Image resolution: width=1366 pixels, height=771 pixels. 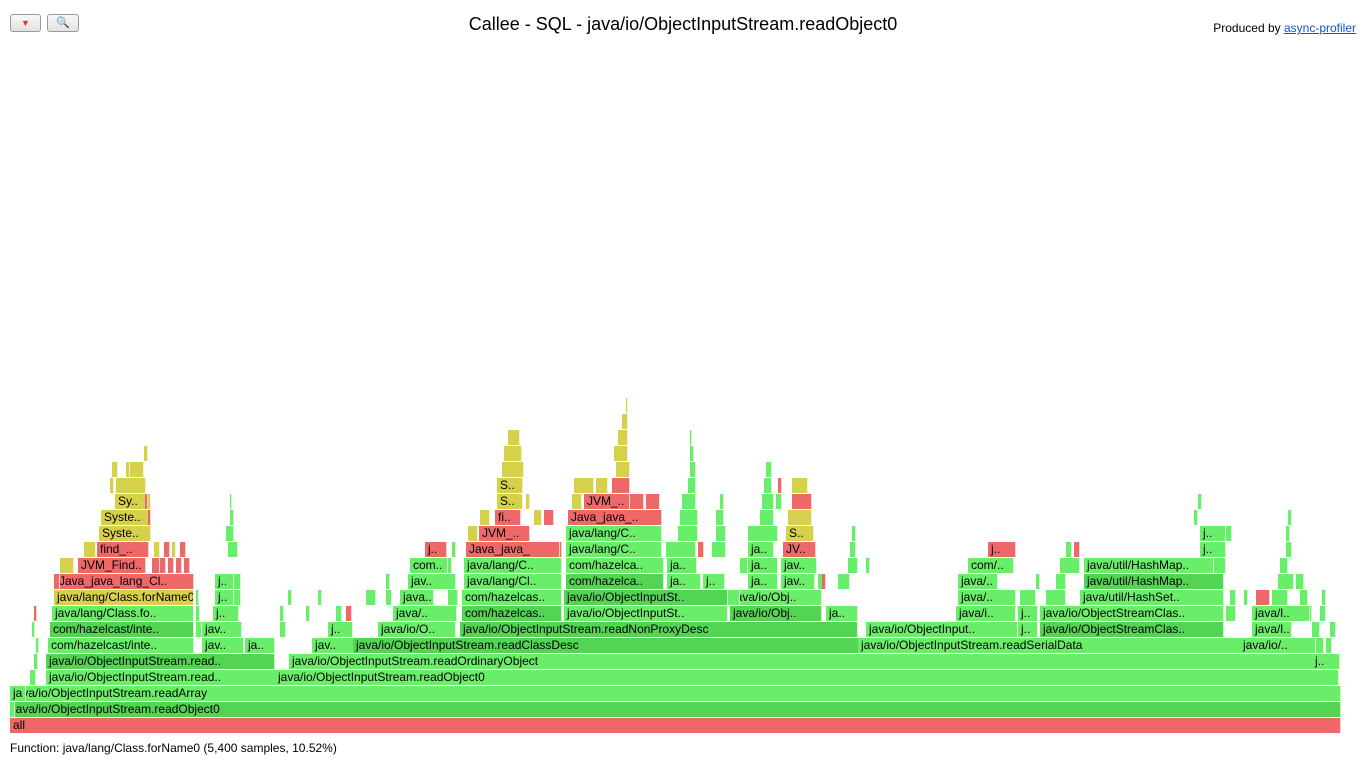 I want to click on flame-frame: java/io/ObjectInputStream.readSerialData, so click(x=1081, y=645).